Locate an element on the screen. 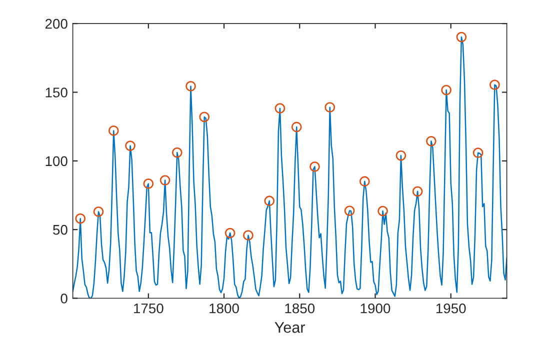 The height and width of the screenshot is (337, 560). x-axis-title: Year is located at coordinates (289, 327).